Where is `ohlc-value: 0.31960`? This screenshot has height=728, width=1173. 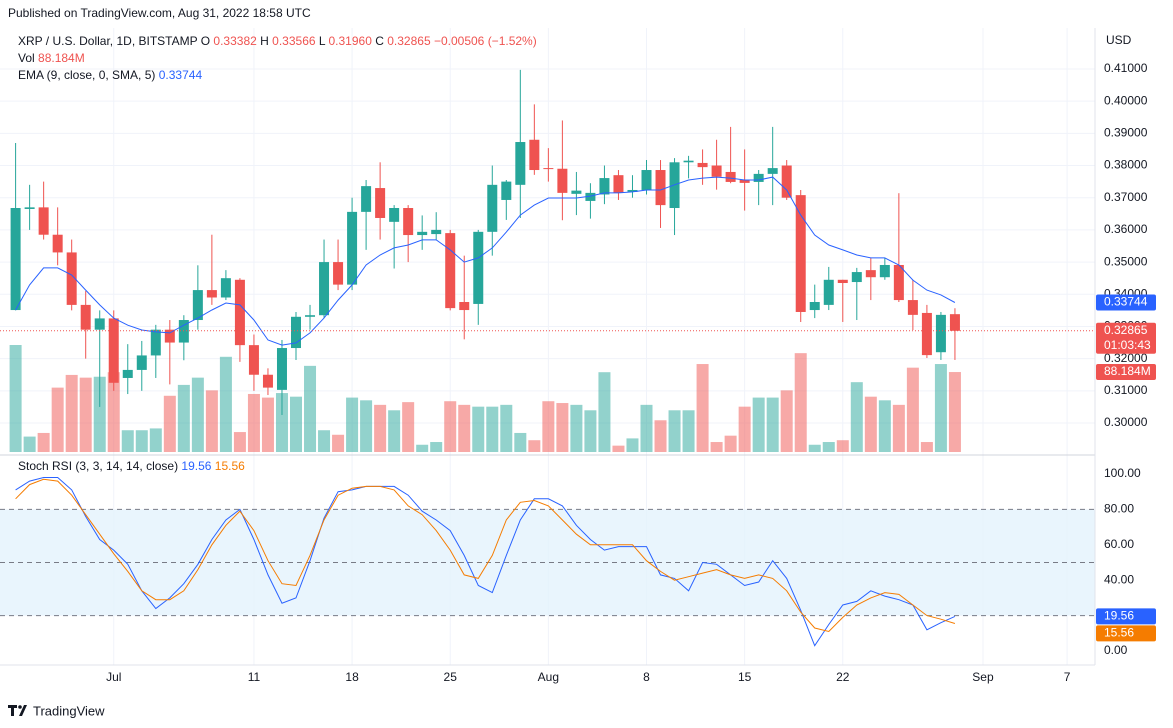 ohlc-value: 0.31960 is located at coordinates (350, 41).